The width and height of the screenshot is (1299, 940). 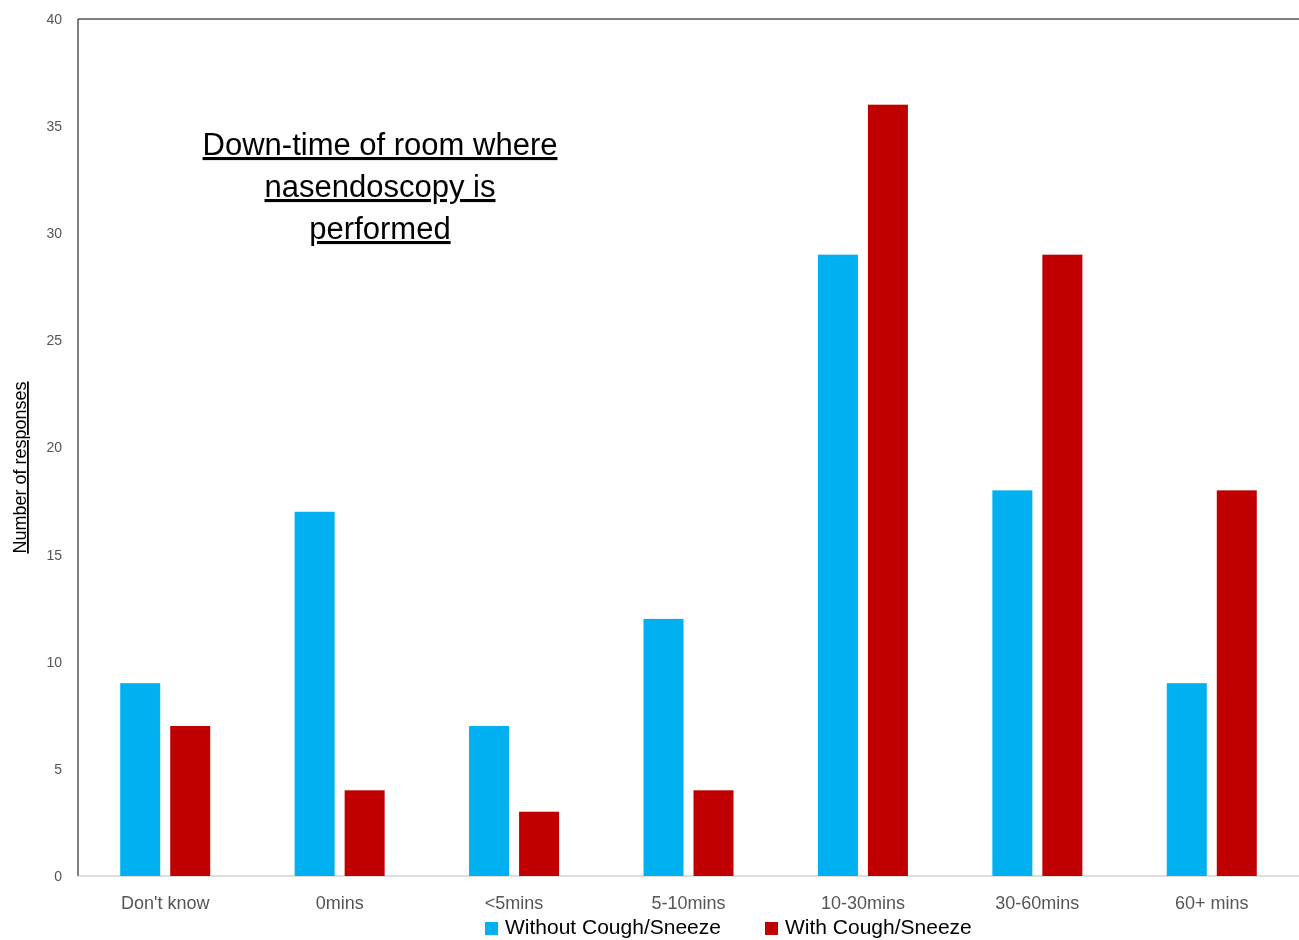 I want to click on y-tick-label: 5, so click(x=58, y=768).